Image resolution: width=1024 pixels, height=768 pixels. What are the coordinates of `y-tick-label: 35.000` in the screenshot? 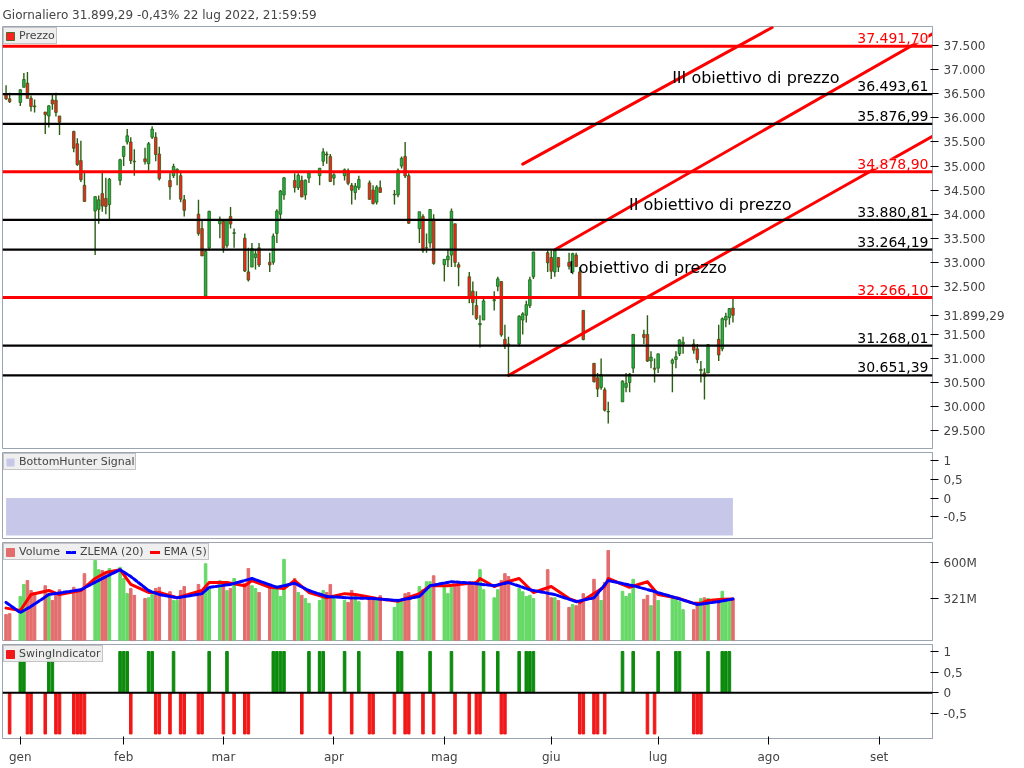 It's located at (964, 166).